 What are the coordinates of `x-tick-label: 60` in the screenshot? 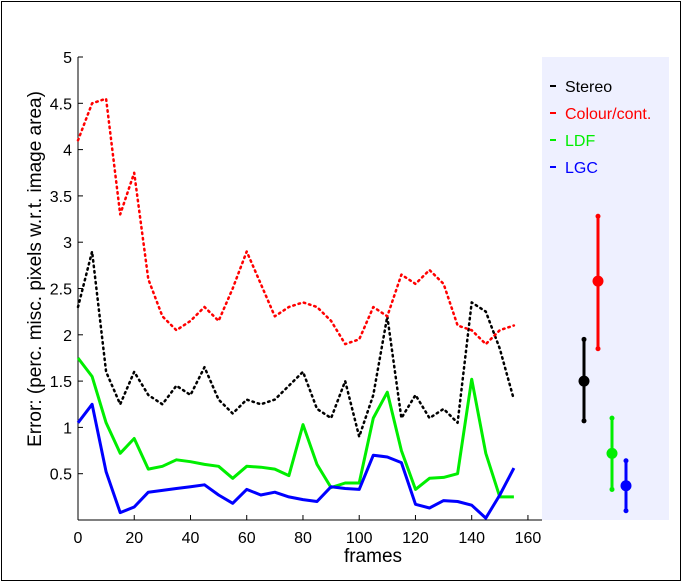 It's located at (247, 538).